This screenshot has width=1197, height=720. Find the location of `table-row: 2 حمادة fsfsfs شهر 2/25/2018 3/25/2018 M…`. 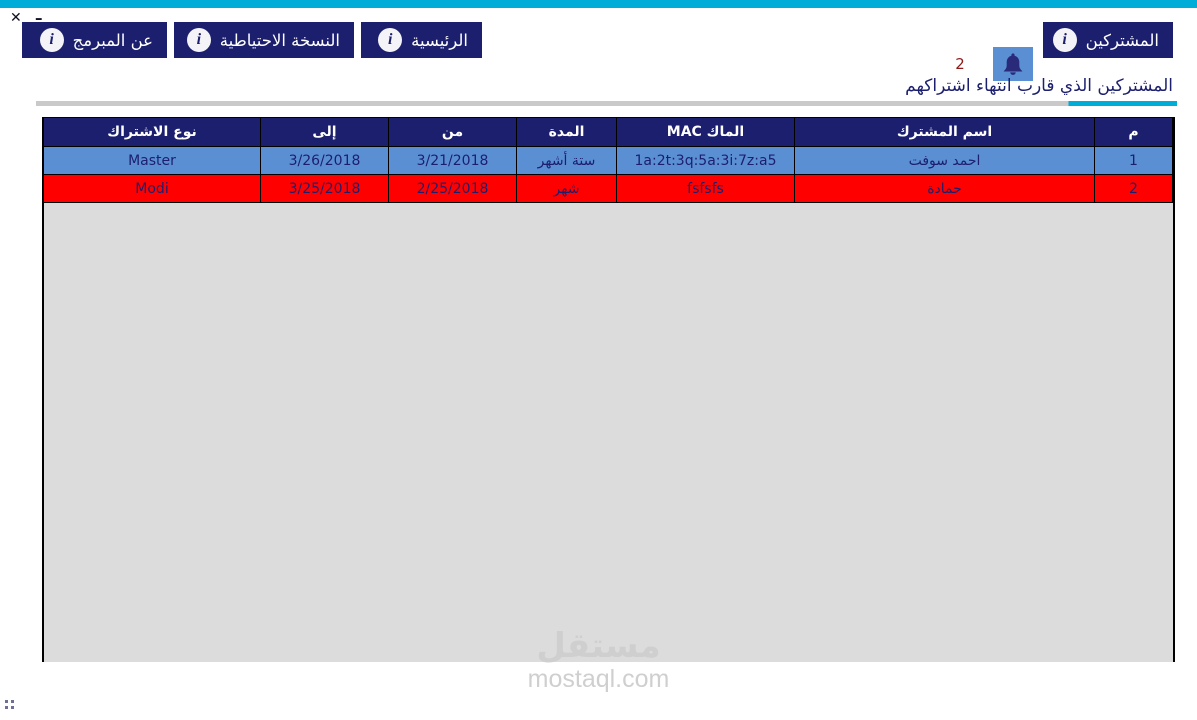

table-row: 2 حمادة fsfsfs شهر 2/25/2018 3/25/2018 M… is located at coordinates (608, 188).